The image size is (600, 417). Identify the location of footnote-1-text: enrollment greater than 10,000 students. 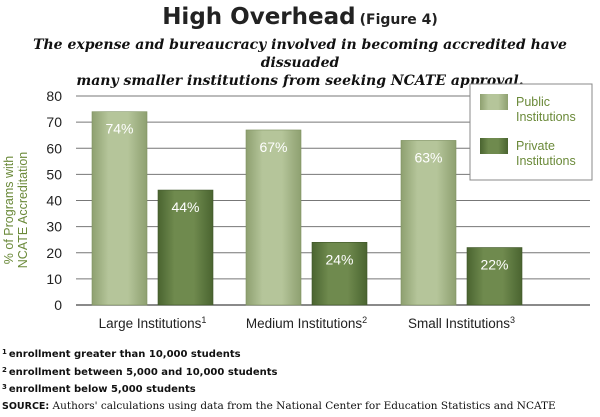
(124, 354).